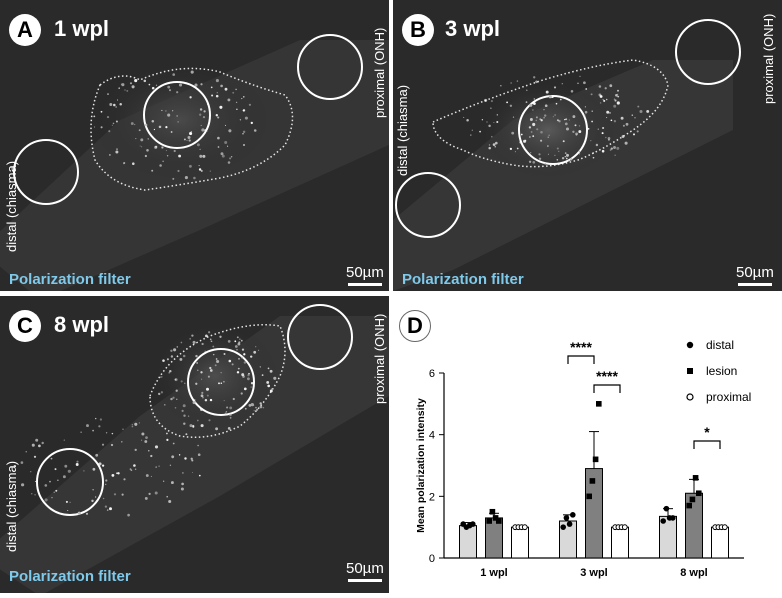 The width and height of the screenshot is (782, 598). Describe the element at coordinates (365, 272) in the screenshot. I see `panel-a-scale-label: 50µm` at that location.